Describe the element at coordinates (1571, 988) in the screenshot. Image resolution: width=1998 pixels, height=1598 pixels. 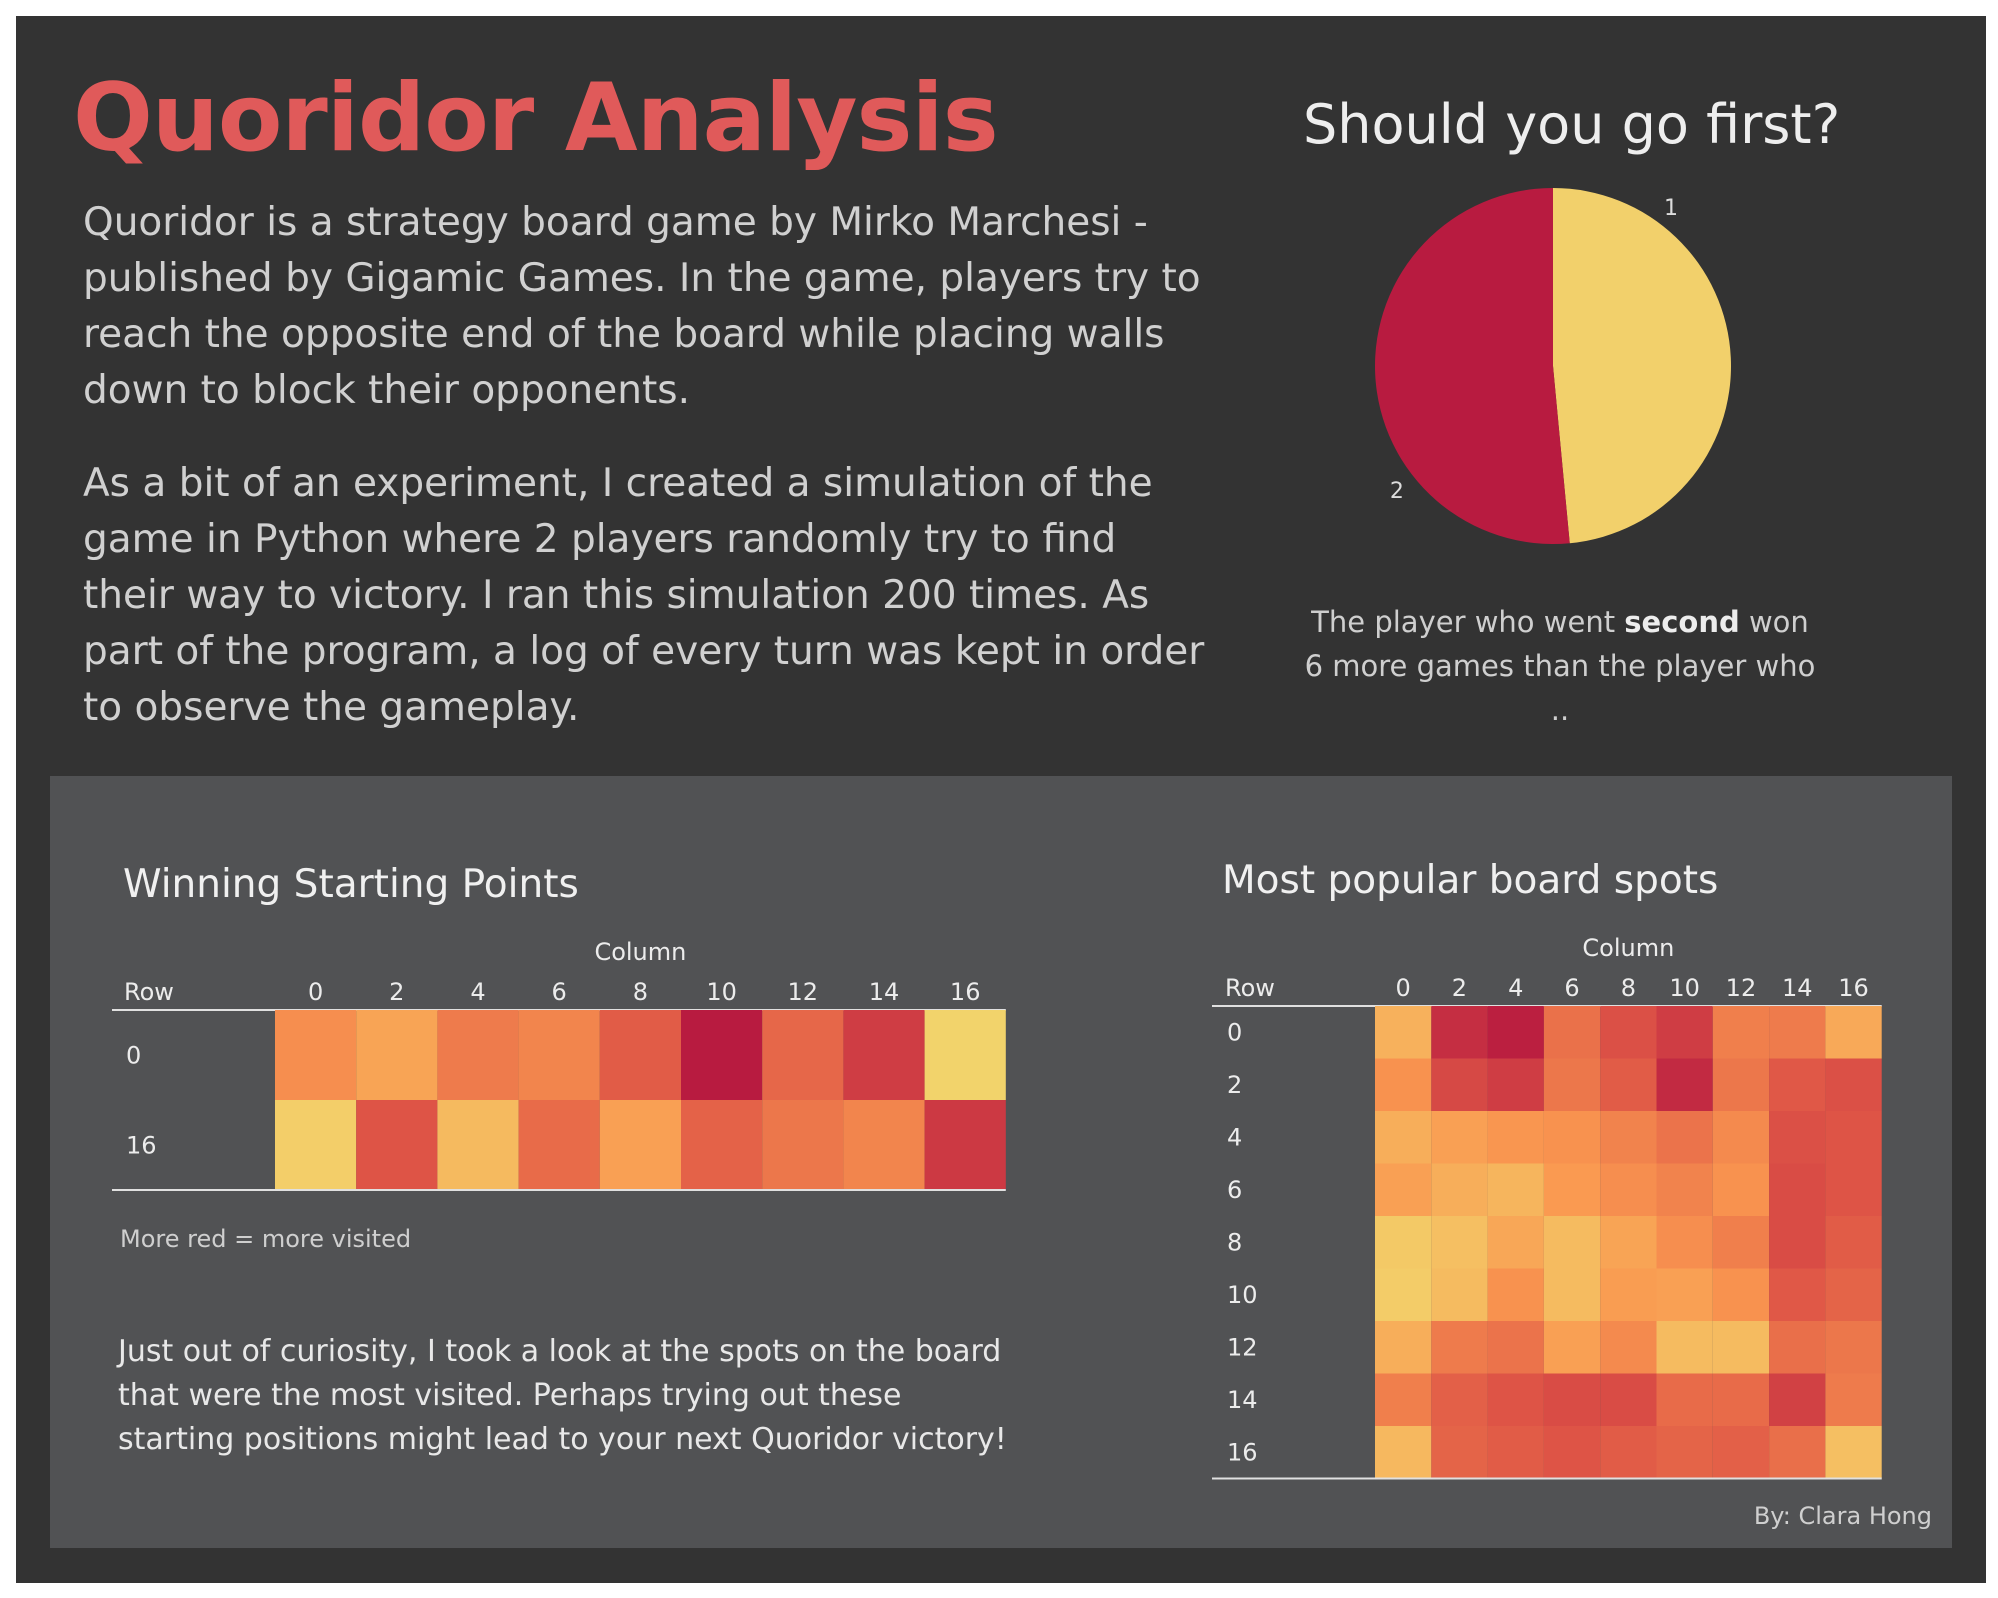
I see `popular-spots-column-tick-label: 6` at that location.